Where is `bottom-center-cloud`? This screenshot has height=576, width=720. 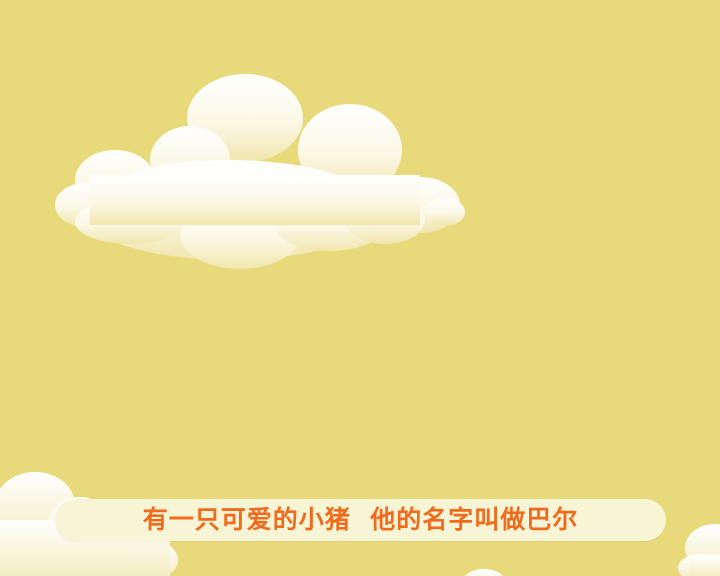
bottom-center-cloud is located at coordinates (484, 572).